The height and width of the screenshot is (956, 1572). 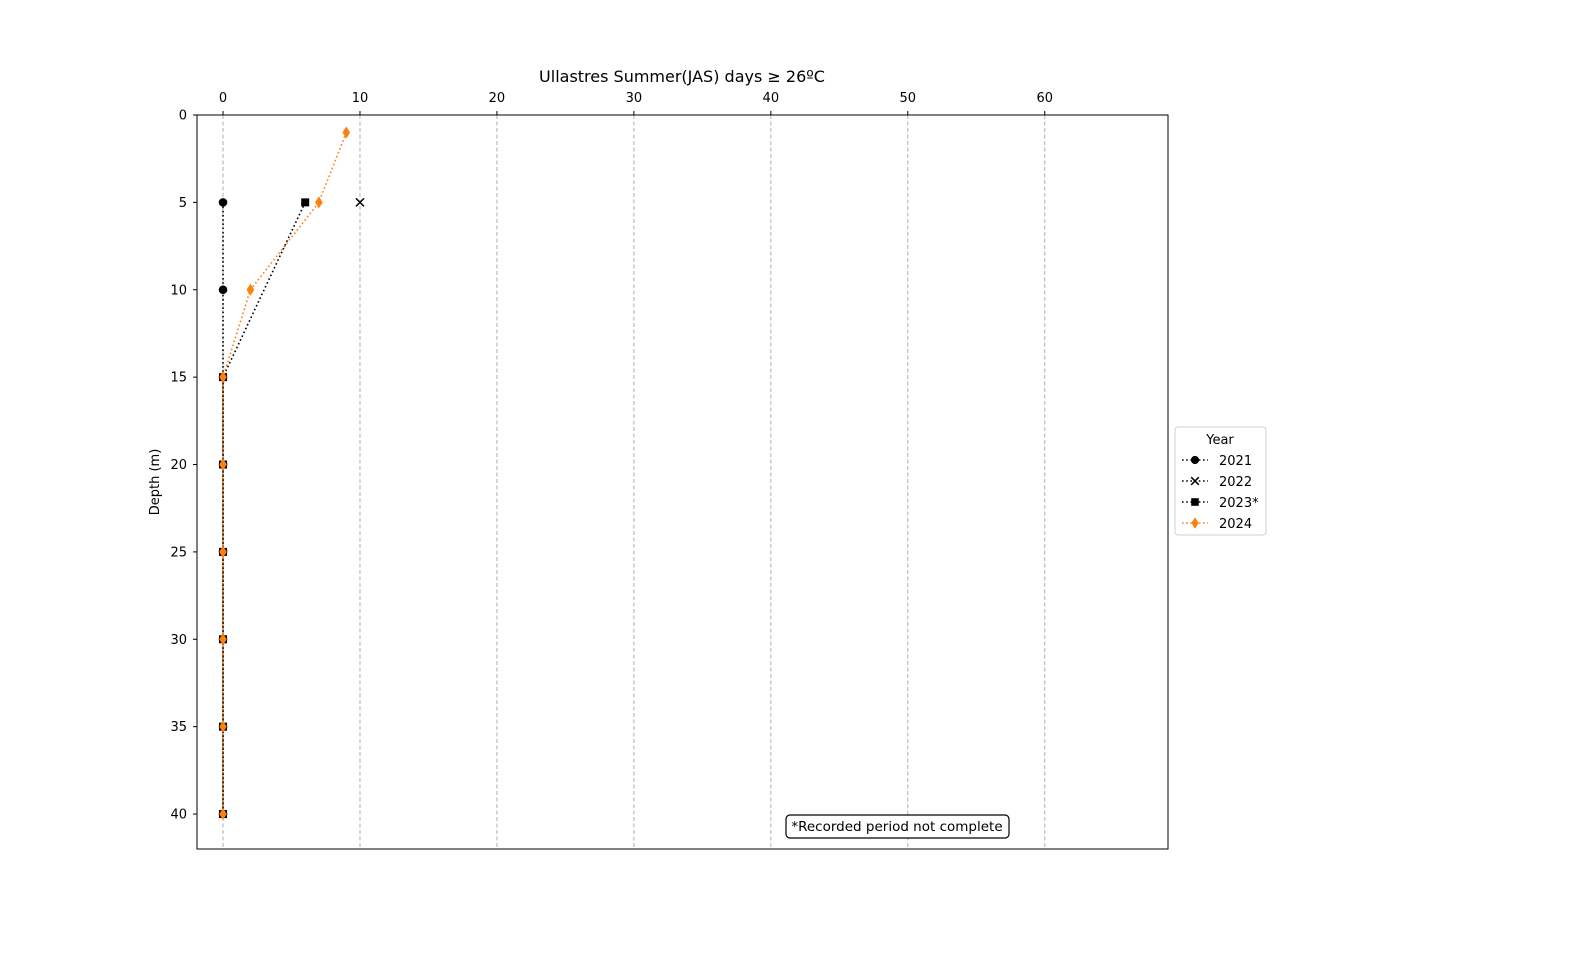 I want to click on y-tick-label: 0, so click(x=183, y=116).